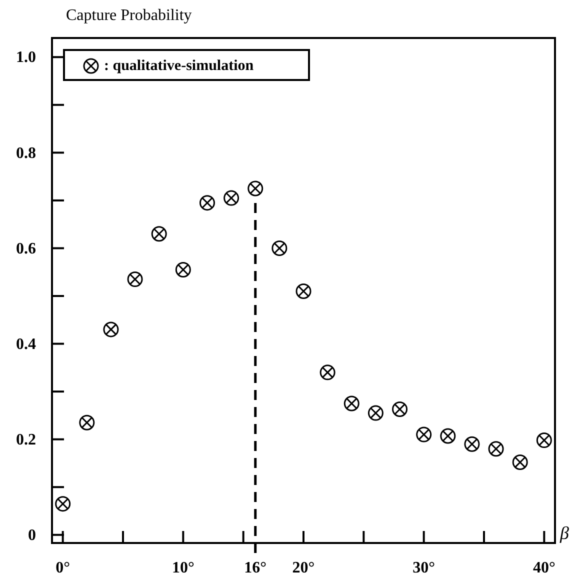 The height and width of the screenshot is (578, 573). I want to click on y-tick-label: 0.8, so click(26, 153).